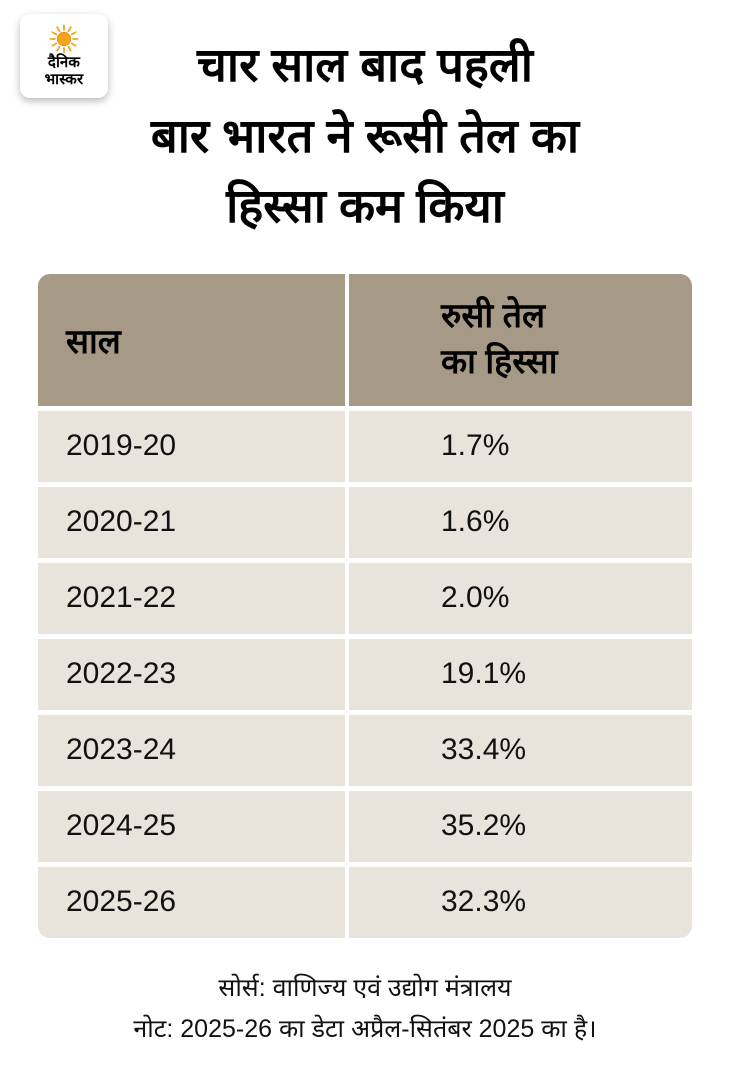 This screenshot has width=730, height=1067. I want to click on share-cell: 33.4%, so click(520, 750).